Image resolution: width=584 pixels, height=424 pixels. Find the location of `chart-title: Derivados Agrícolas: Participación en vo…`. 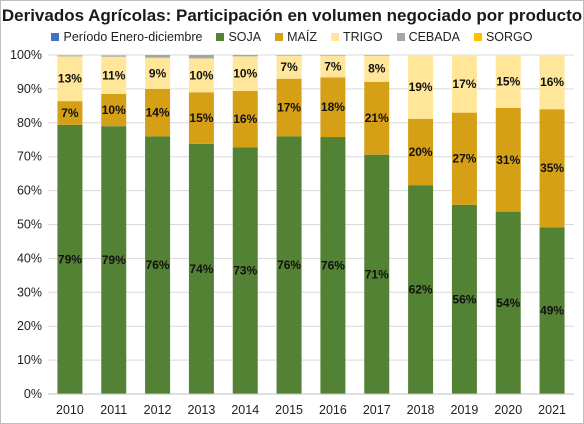

chart-title: Derivados Agrícolas: Participación en vo… is located at coordinates (292, 15).